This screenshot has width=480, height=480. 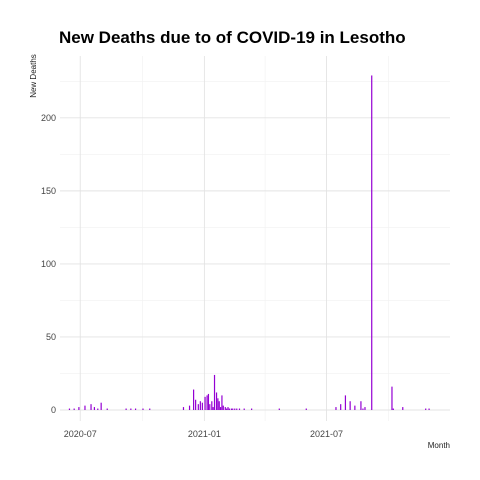 I want to click on y-tick-label: 100, so click(x=48, y=264).